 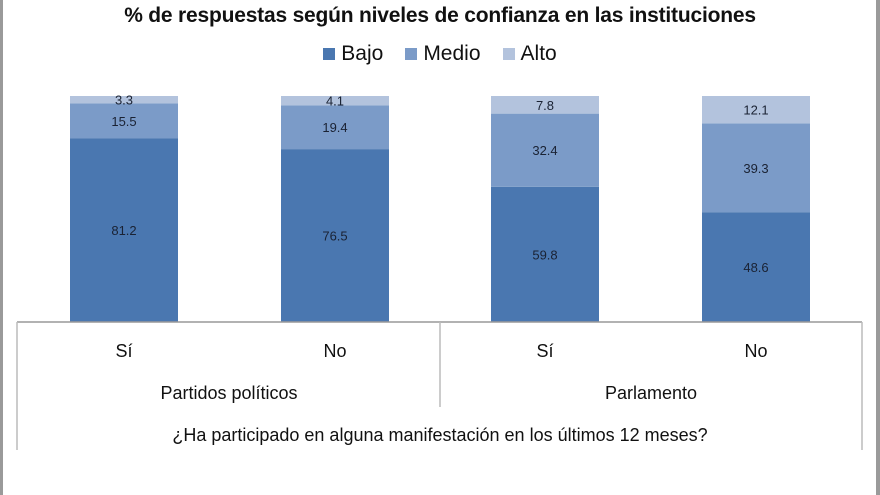 I want to click on data-label: 4.1, so click(x=335, y=101).